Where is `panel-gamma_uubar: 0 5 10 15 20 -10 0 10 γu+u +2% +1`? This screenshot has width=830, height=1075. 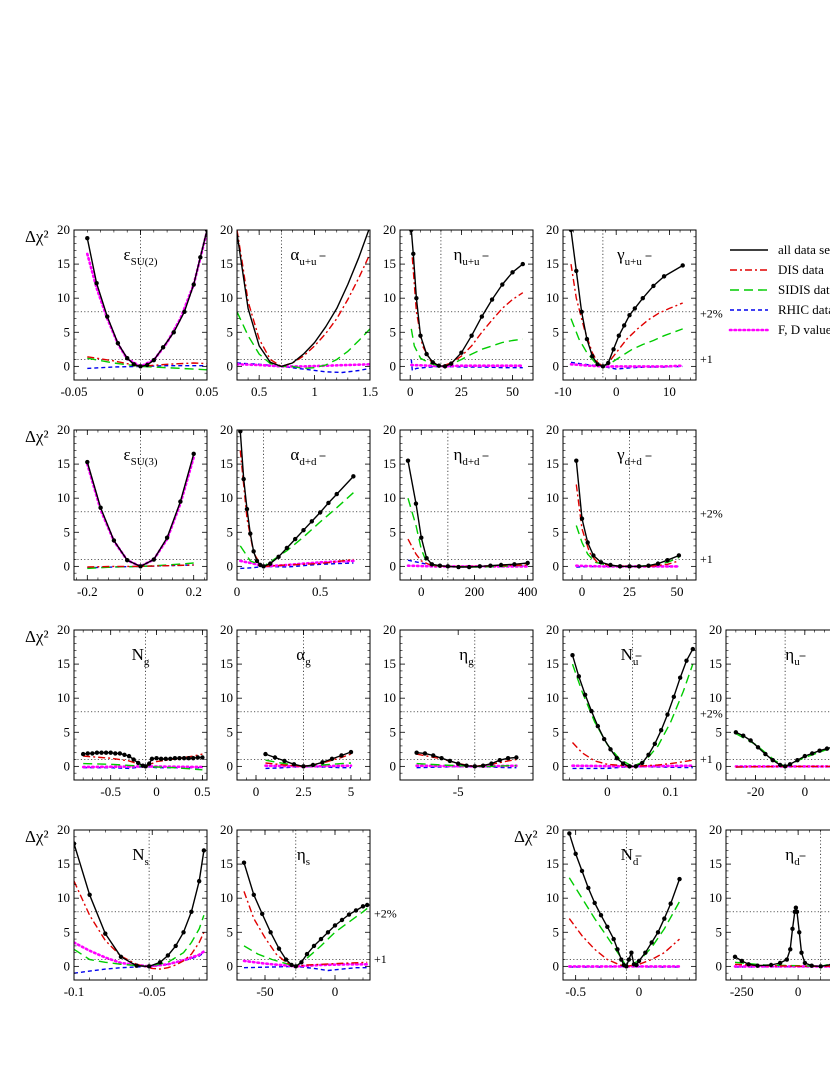
panel-gamma_uubar: 0 5 10 15 20 -10 0 10 γu+u +2% +1 is located at coordinates (634, 310).